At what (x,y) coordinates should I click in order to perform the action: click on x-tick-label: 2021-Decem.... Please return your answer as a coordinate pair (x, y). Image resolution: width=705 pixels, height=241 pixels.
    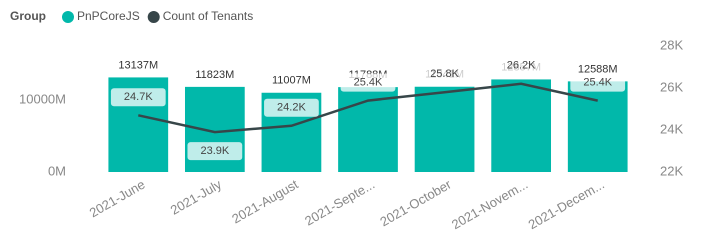
    Looking at the image, I should click on (566, 205).